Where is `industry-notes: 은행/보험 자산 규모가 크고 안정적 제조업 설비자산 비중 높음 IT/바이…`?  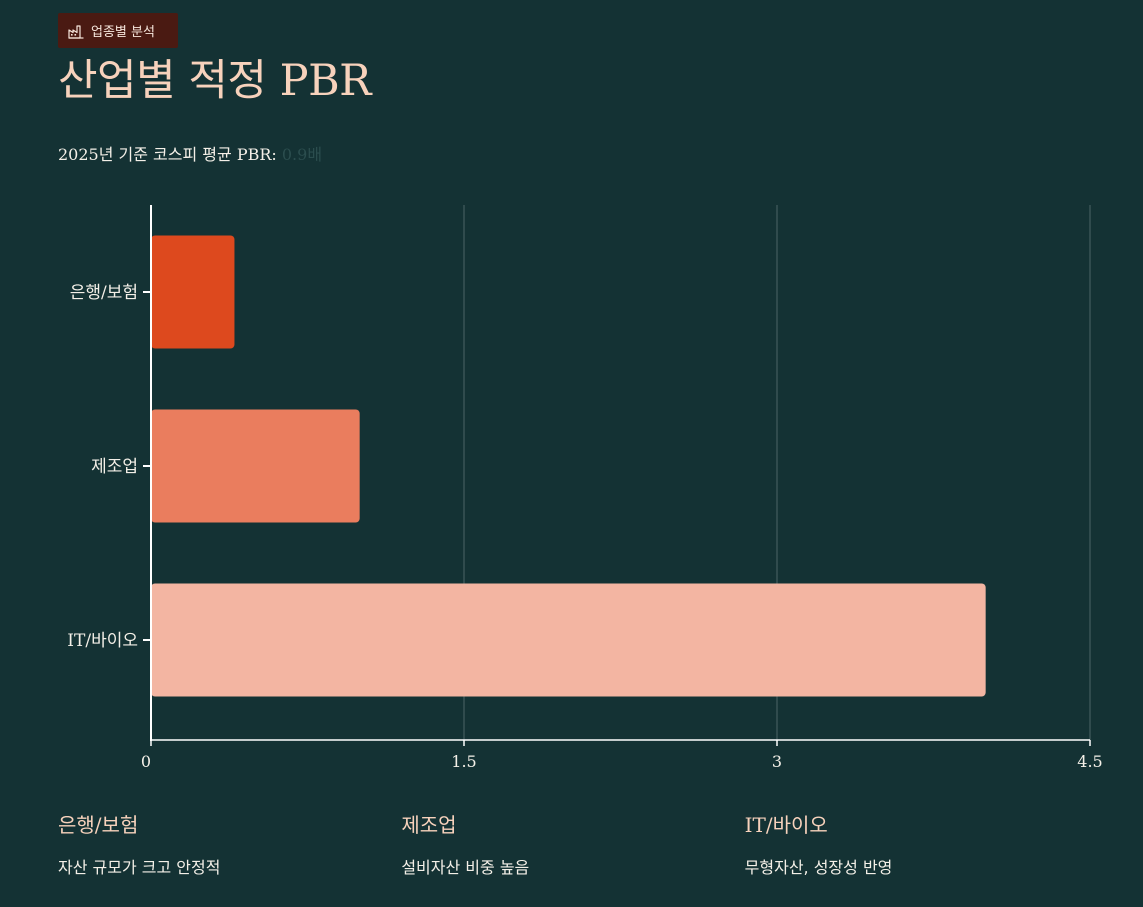
industry-notes: 은행/보험 자산 규모가 크고 안정적 제조업 설비자산 비중 높음 IT/바이… is located at coordinates (573, 844).